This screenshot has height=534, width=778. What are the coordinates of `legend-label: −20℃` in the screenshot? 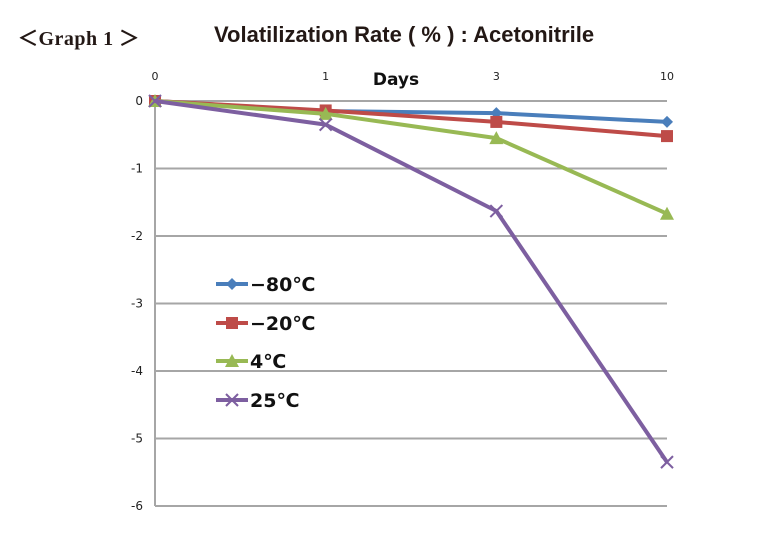 It's located at (282, 324).